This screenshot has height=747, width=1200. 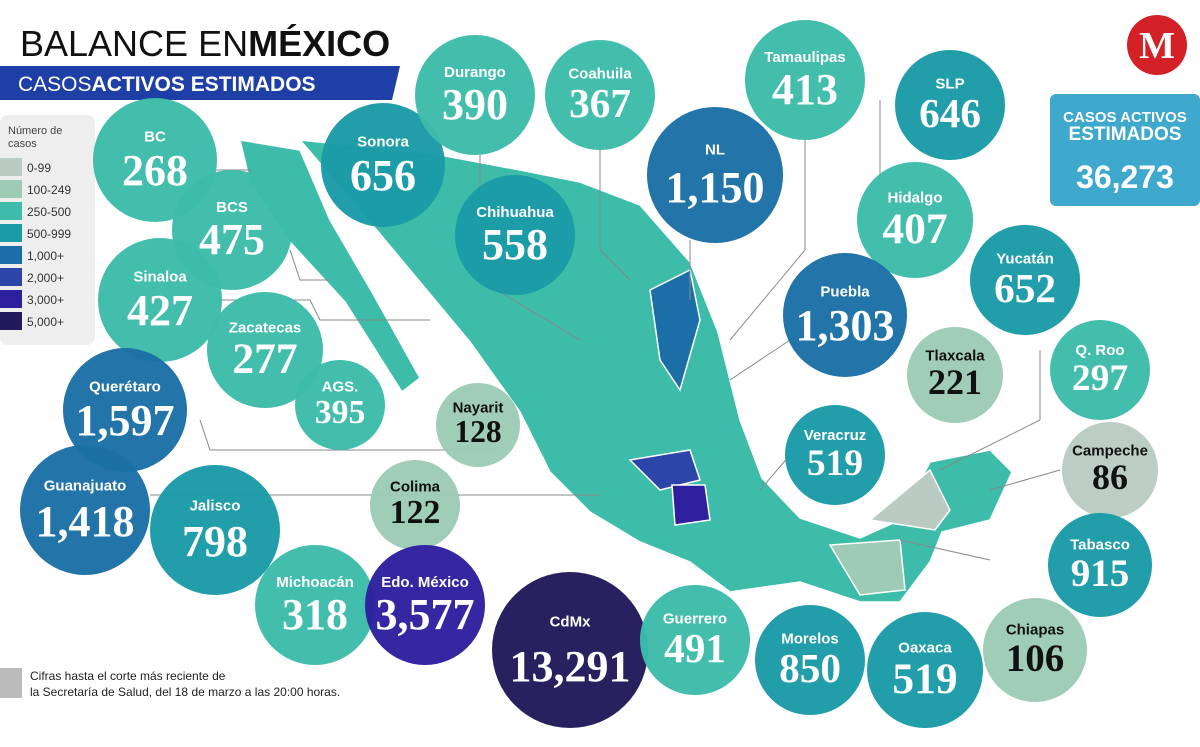 I want to click on state-value: 652, so click(x=1025, y=288).